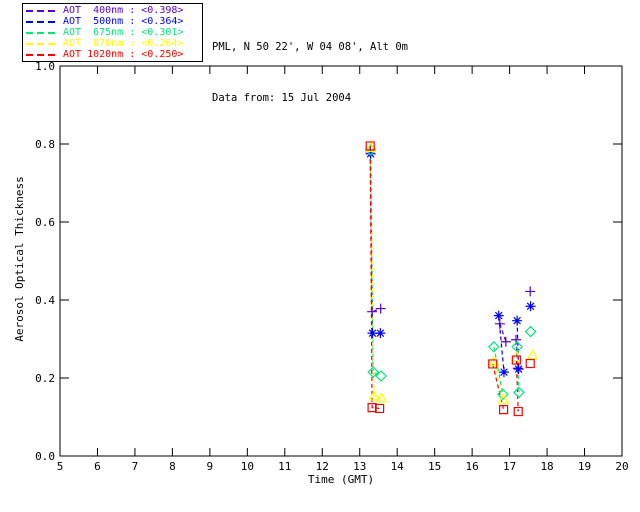 This screenshot has width=640, height=512. I want to click on legend-item-5: AOT 1020nm : <0.250>, so click(114, 54).